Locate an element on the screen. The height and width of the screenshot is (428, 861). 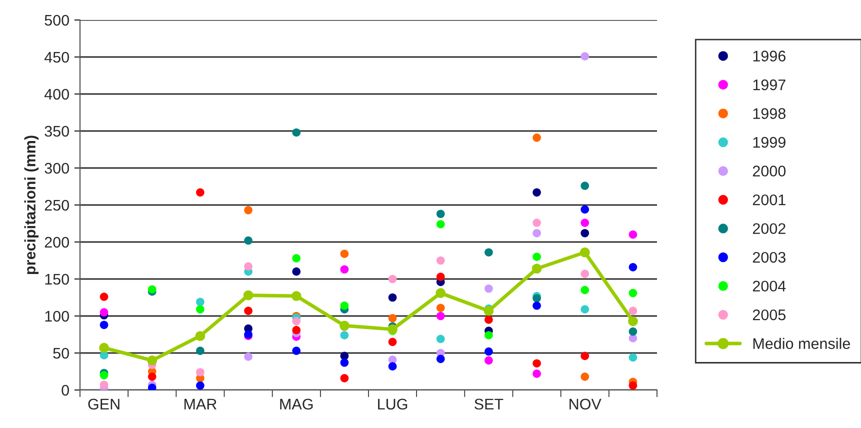
legend-label: 1997 is located at coordinates (769, 84).